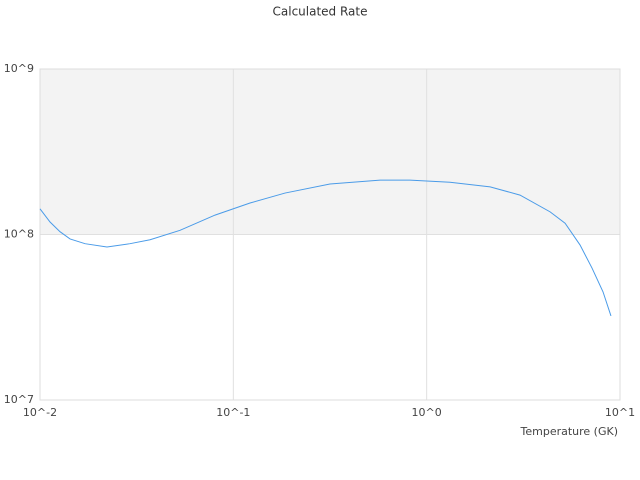  I want to click on chart-title: Calculated Rate, so click(320, 12).